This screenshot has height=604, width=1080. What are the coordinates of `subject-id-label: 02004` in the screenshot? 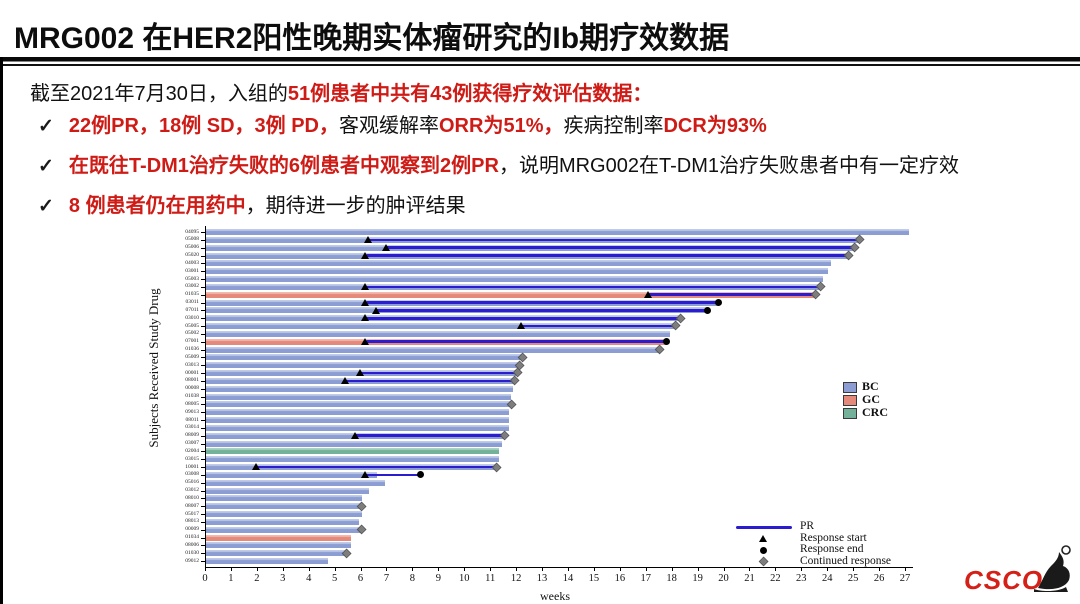 It's located at (192, 450).